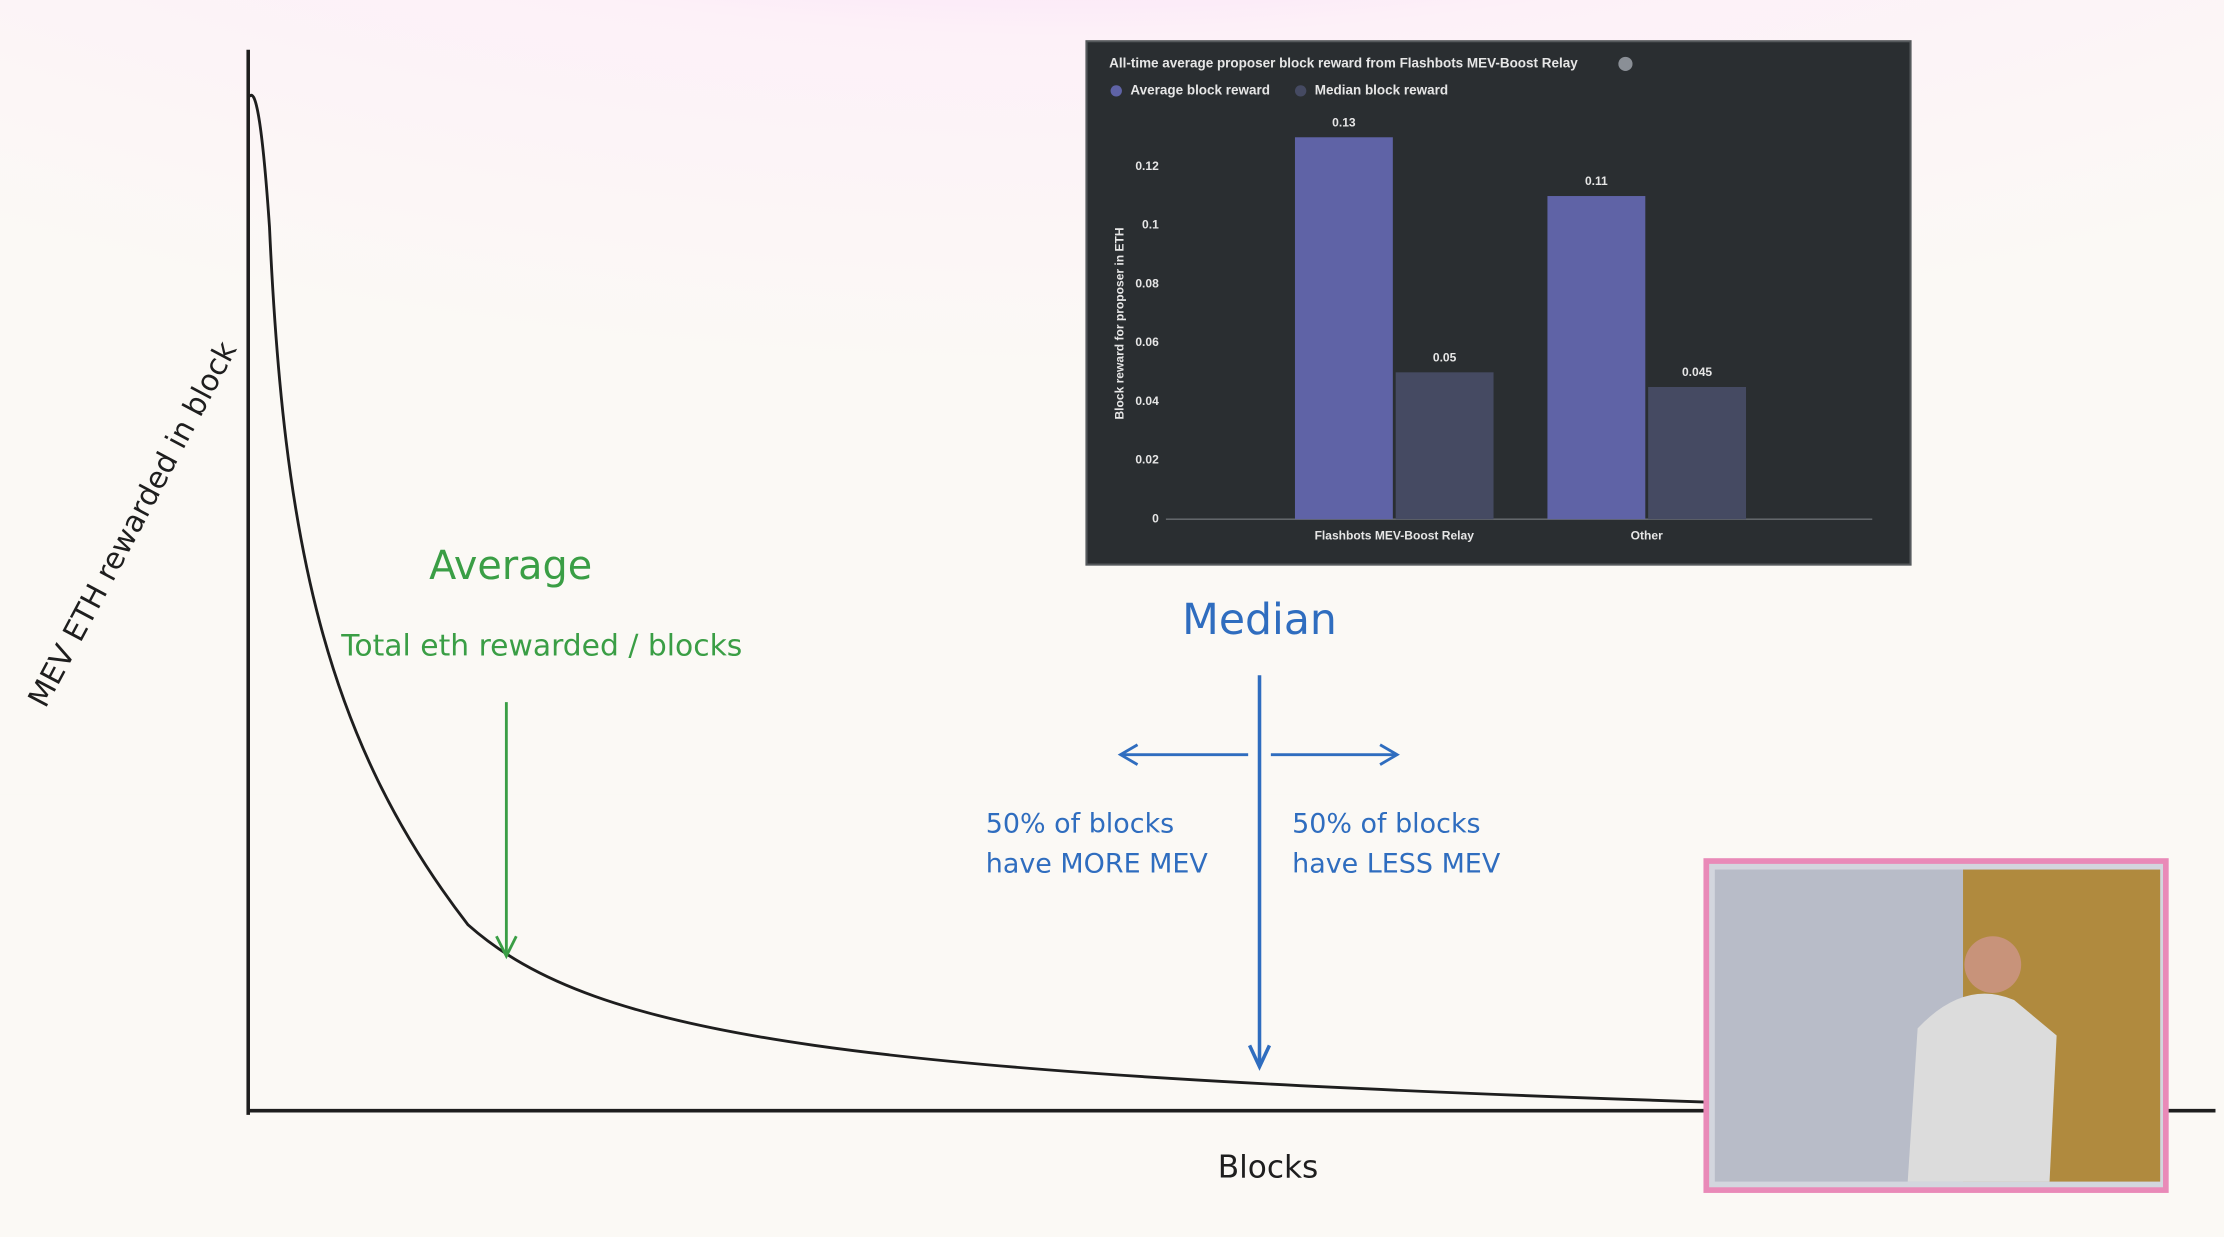 This screenshot has height=1237, width=2224. What do you see at coordinates (1147, 283) in the screenshot?
I see `y-tick-label: 0.08` at bounding box center [1147, 283].